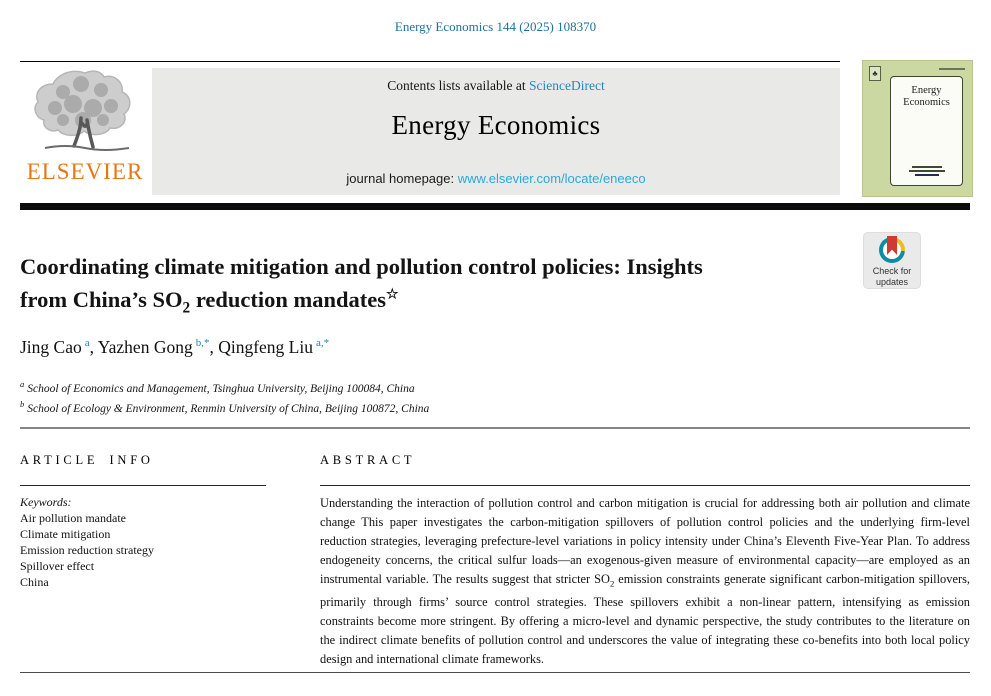  I want to click on cover-footer-lines, so click(926, 170).